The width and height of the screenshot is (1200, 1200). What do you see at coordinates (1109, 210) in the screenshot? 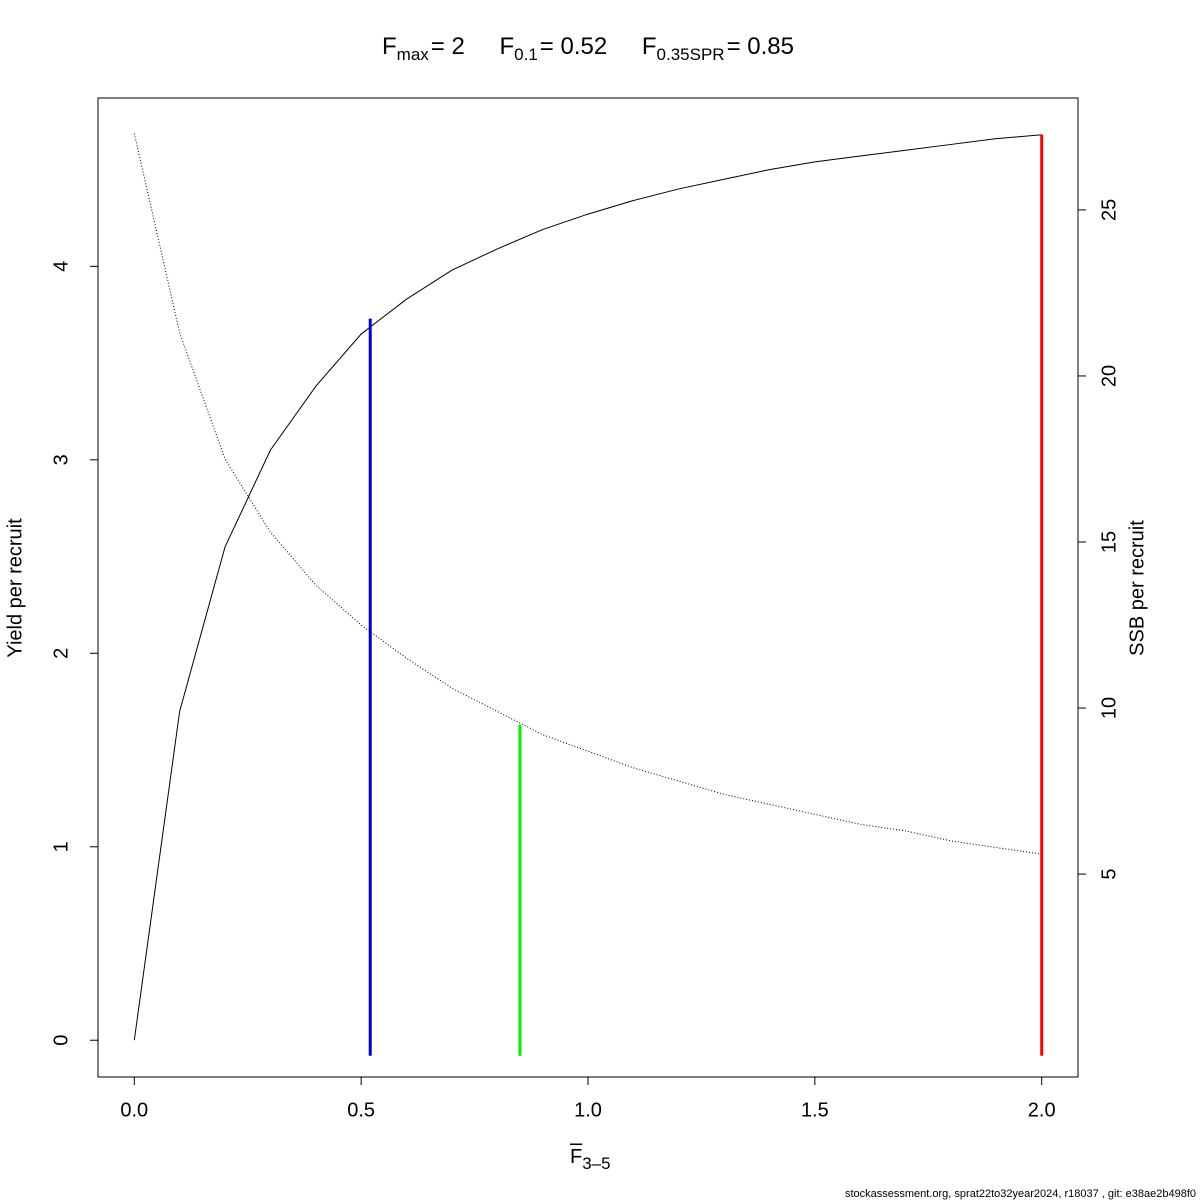
I see `y2-tick-label: 25` at bounding box center [1109, 210].